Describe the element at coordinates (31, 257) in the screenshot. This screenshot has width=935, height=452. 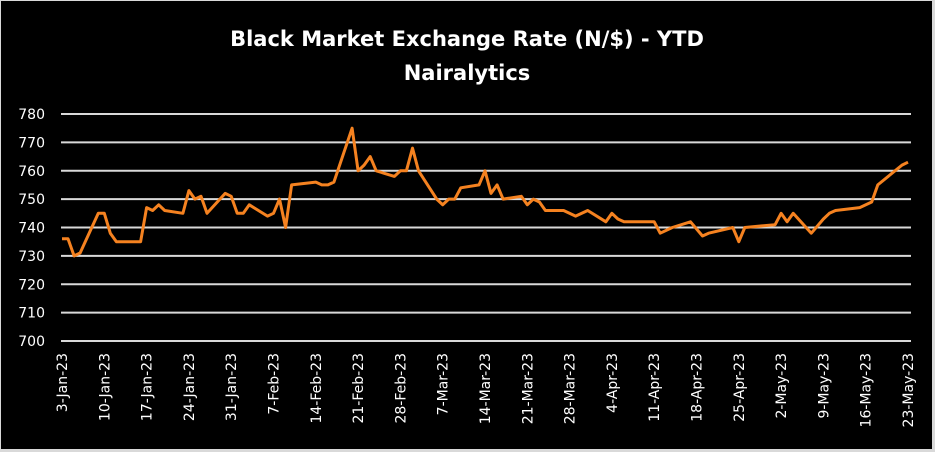
I see `y-tick-label: 730` at that location.